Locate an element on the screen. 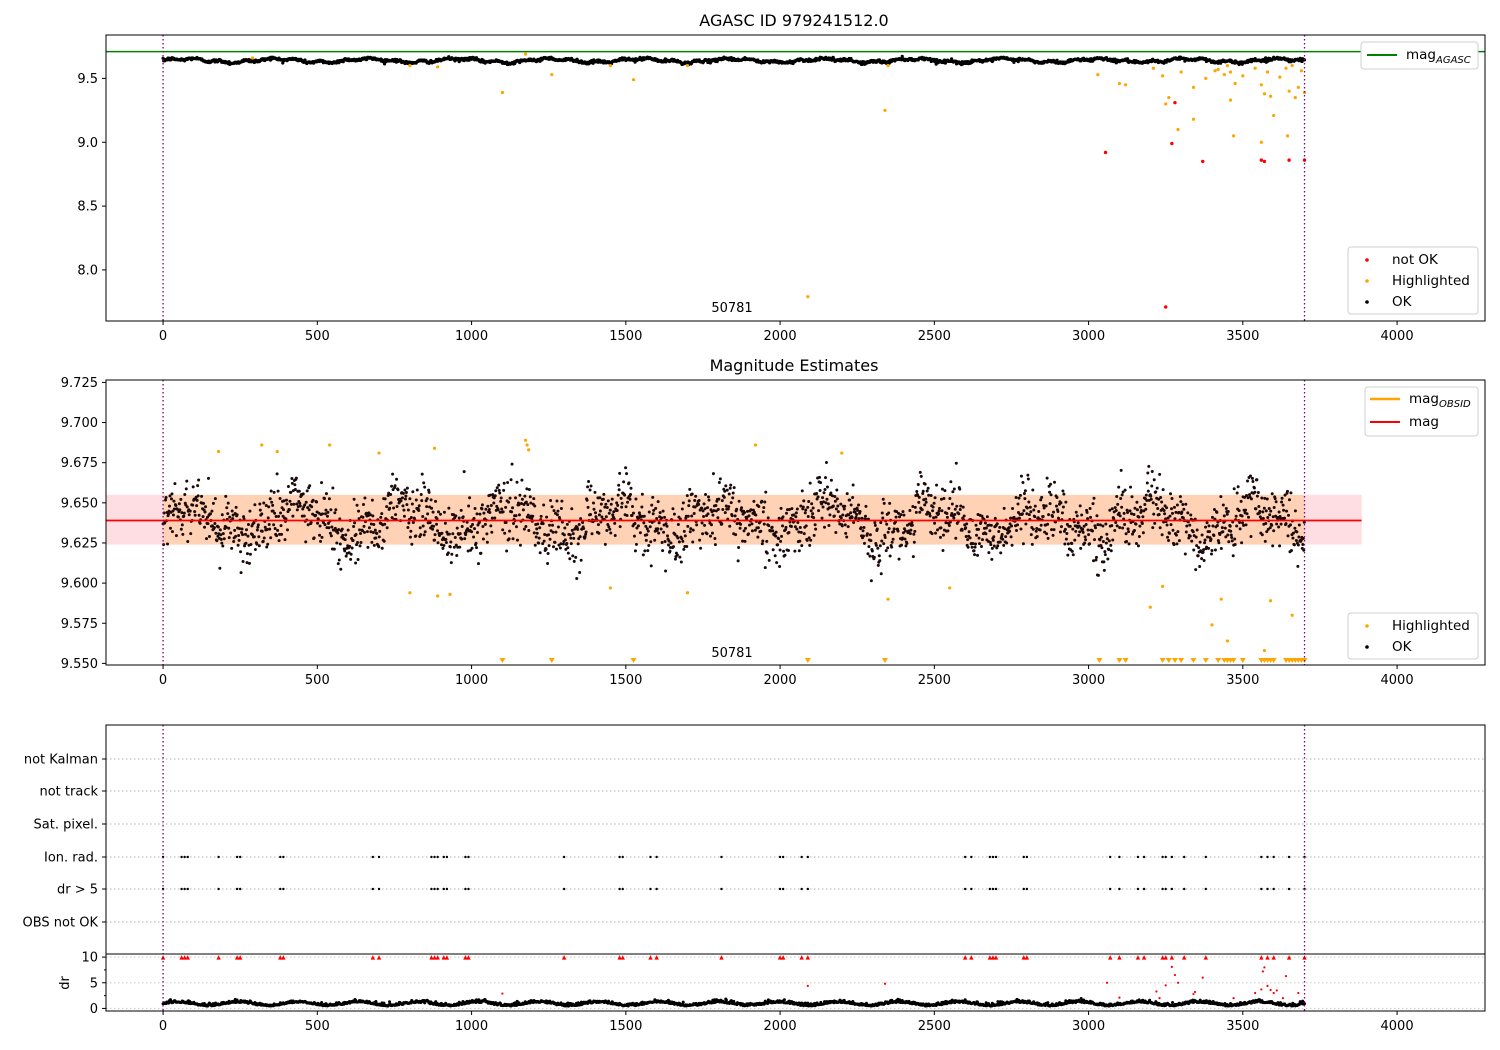 The height and width of the screenshot is (1050, 1500). x-tick-label: 4000 is located at coordinates (1397, 680).